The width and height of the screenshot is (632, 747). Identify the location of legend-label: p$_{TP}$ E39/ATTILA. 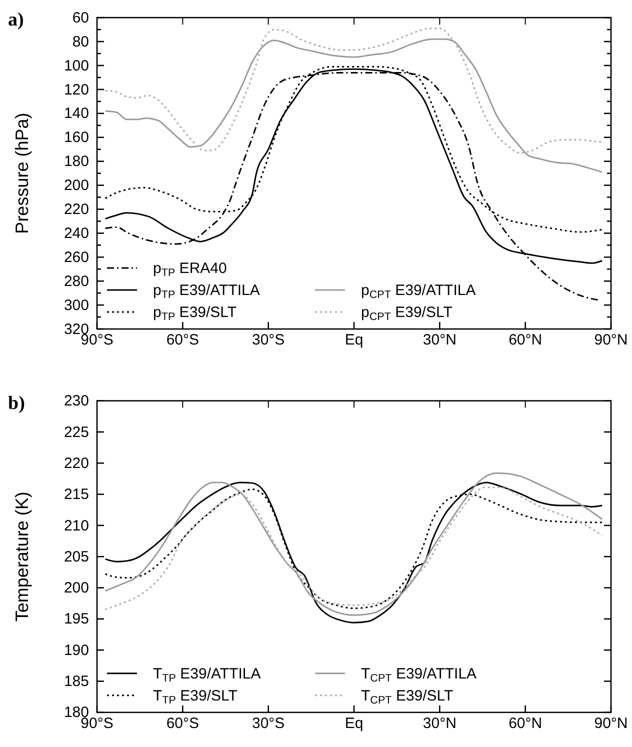
(206, 292).